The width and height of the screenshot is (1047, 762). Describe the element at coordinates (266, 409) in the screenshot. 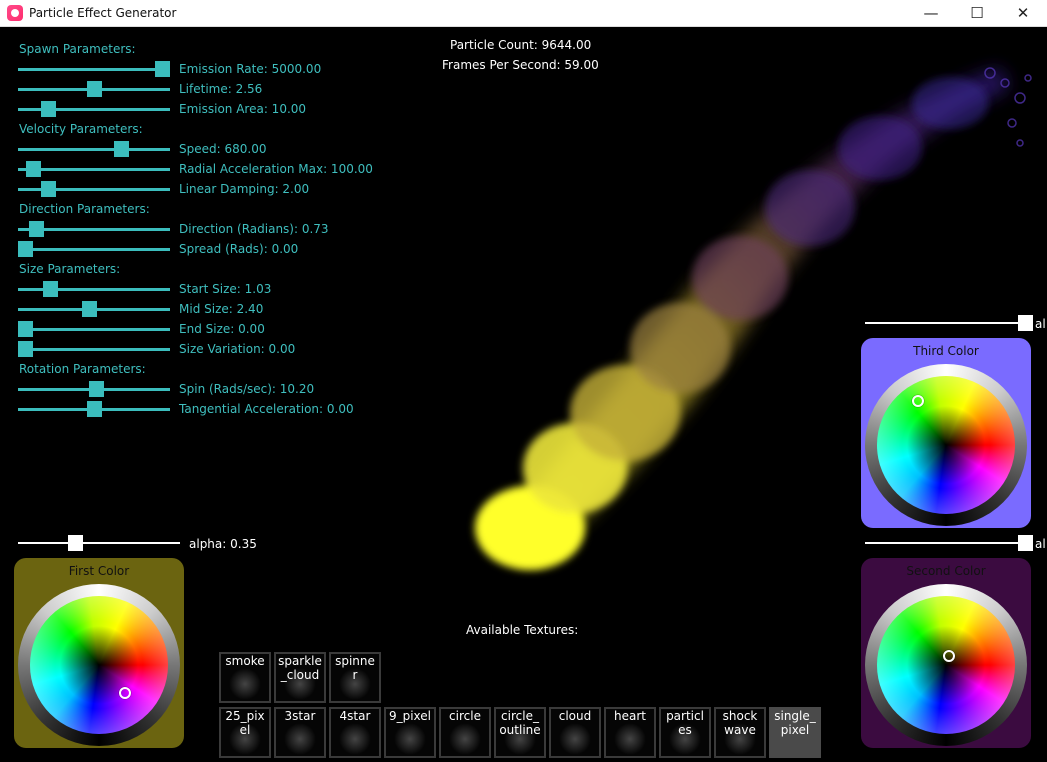

I see `tangential-acceleration-label: Tangential Acceleration: 0.00` at that location.